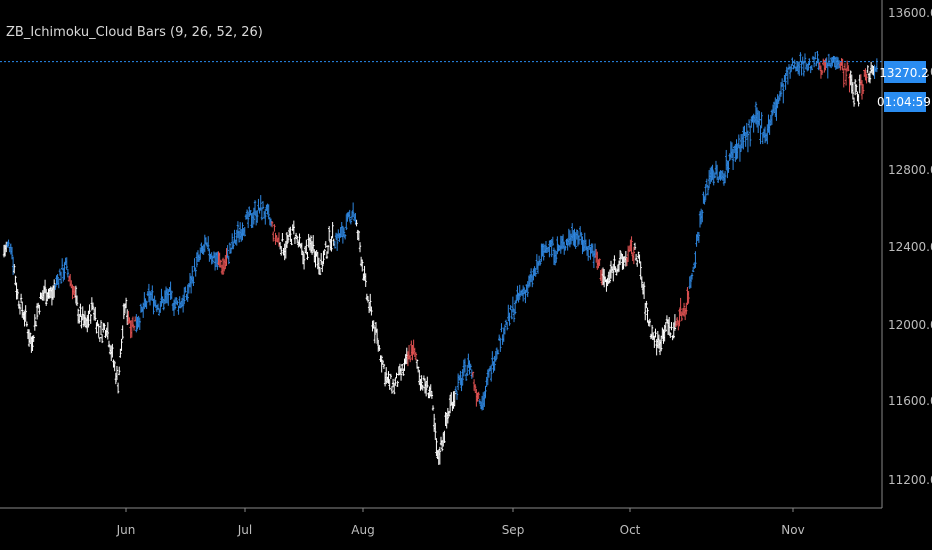 This screenshot has width=932, height=550. Describe the element at coordinates (630, 530) in the screenshot. I see `time-tick-label: Oct` at that location.